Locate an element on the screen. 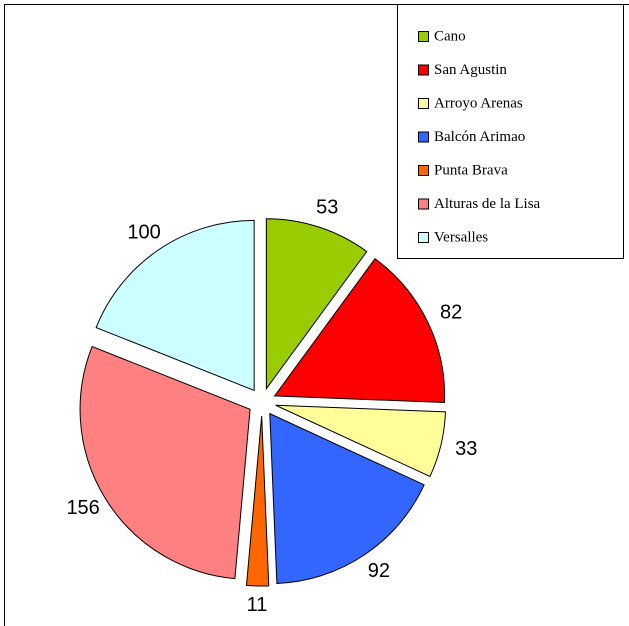 This screenshot has width=629, height=626. legend-label: Alturas de la Lisa is located at coordinates (487, 204).